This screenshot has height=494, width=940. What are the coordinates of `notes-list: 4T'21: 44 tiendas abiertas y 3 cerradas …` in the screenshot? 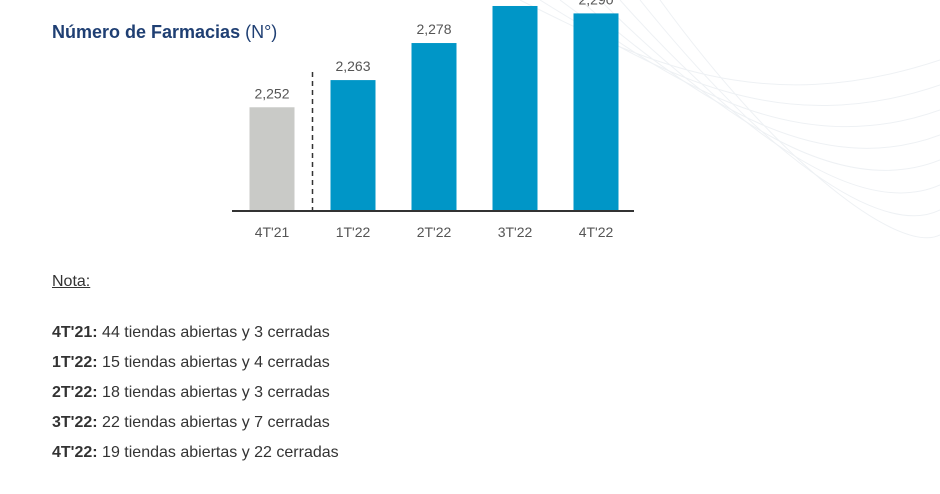 It's located at (195, 397).